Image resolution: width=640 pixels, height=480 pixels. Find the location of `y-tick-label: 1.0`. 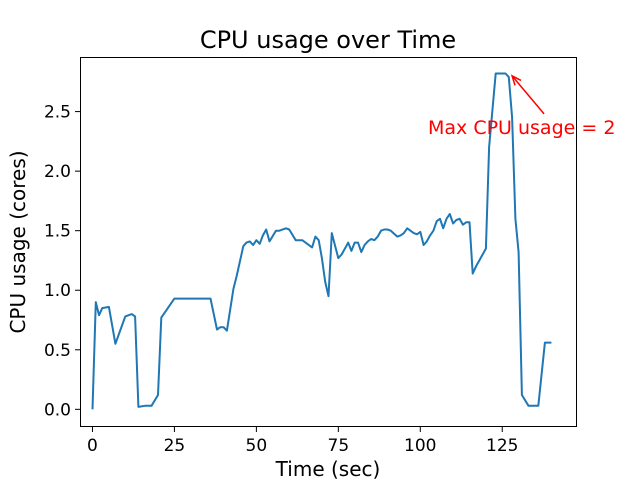

y-tick-label: 1.0 is located at coordinates (57, 291).